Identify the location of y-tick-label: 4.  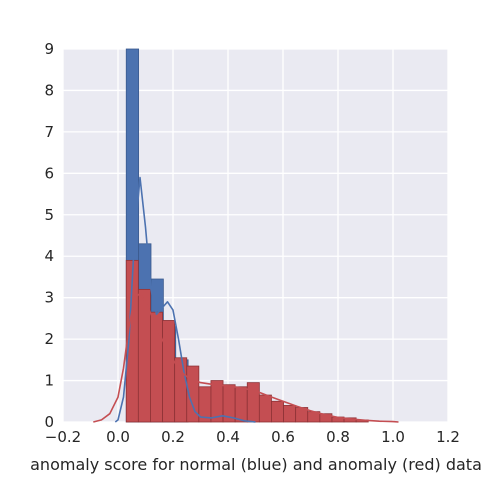
(49, 256).